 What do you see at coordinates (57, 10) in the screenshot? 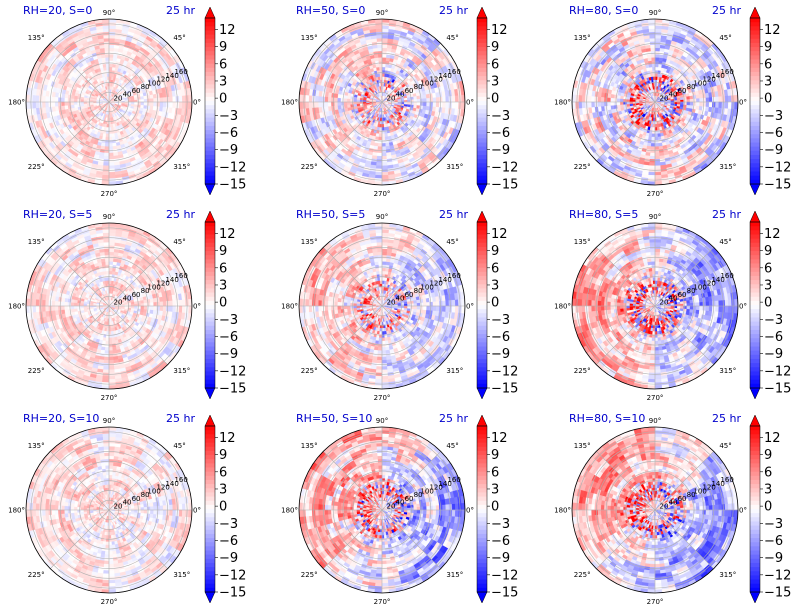
I see `panel-title: RH=20, S=0` at bounding box center [57, 10].